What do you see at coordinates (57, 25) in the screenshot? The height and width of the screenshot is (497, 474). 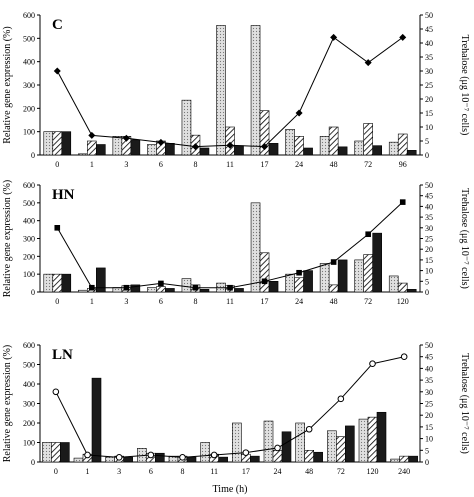 I see `panel-label: C` at bounding box center [57, 25].